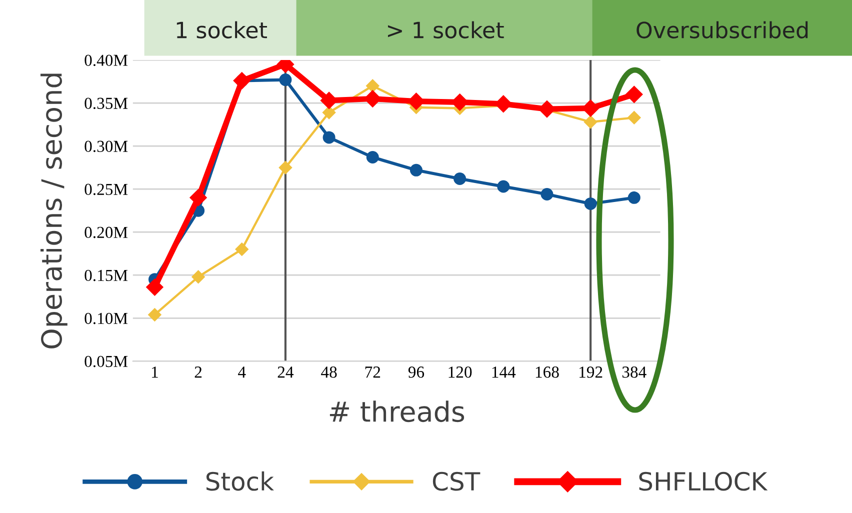  I want to click on text: 1 socket, so click(221, 29).